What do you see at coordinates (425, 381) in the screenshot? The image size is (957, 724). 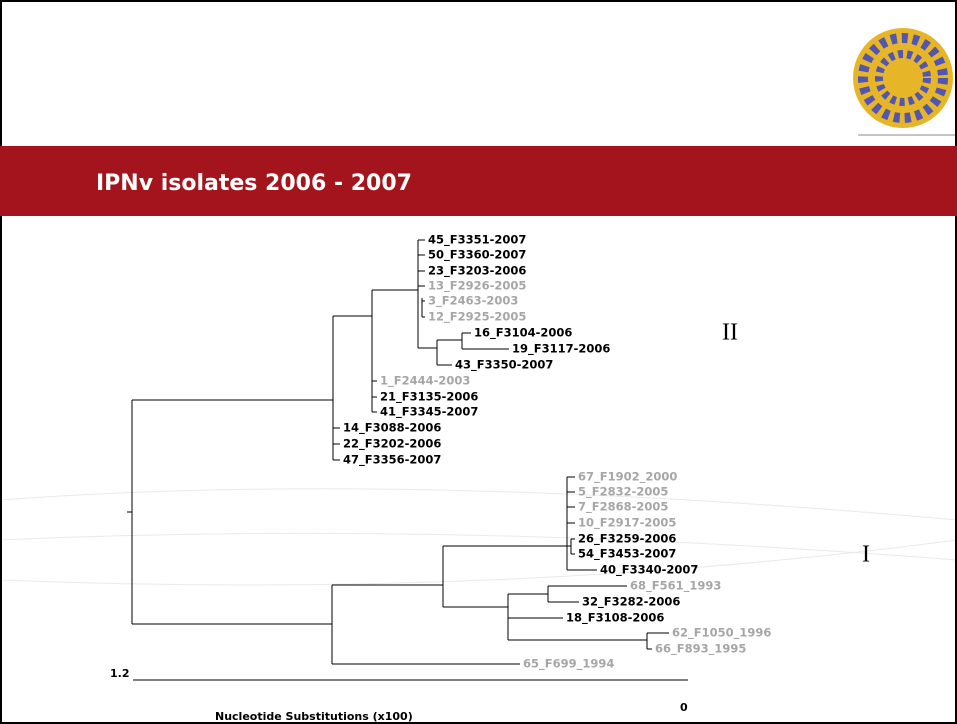 I see `leaf-label: 1_F2444-2003` at bounding box center [425, 381].